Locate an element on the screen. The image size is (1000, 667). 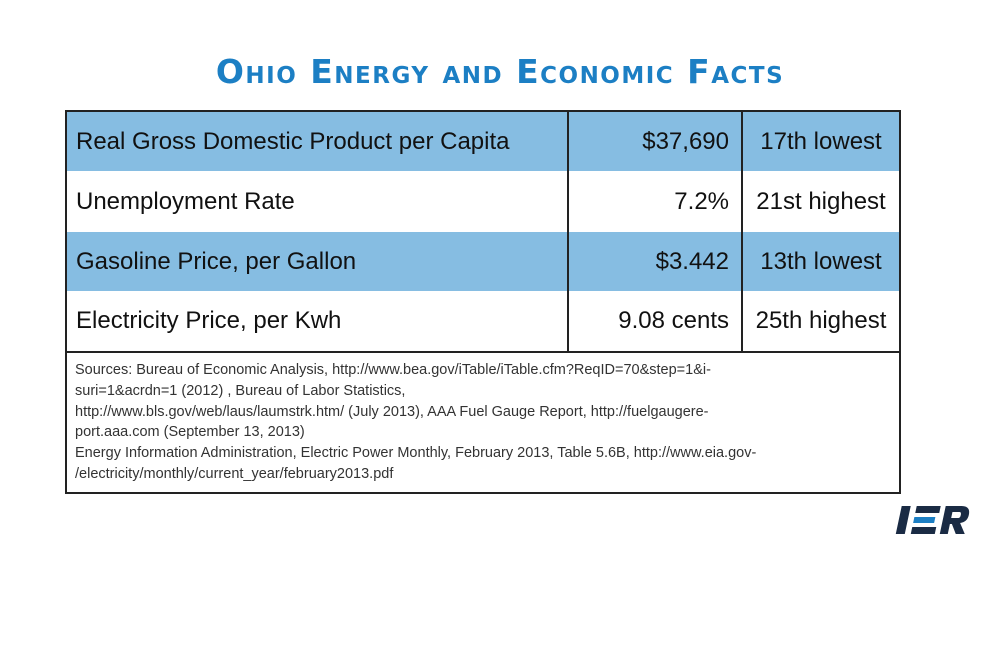
page-title: Ohio Energy and Economic Facts is located at coordinates (500, 71).